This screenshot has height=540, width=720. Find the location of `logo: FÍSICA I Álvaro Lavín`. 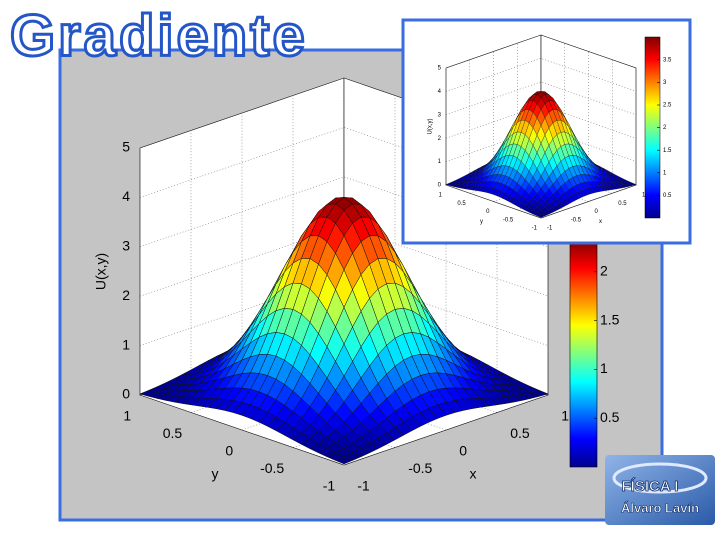

logo: FÍSICA I Álvaro Lavín is located at coordinates (660, 490).